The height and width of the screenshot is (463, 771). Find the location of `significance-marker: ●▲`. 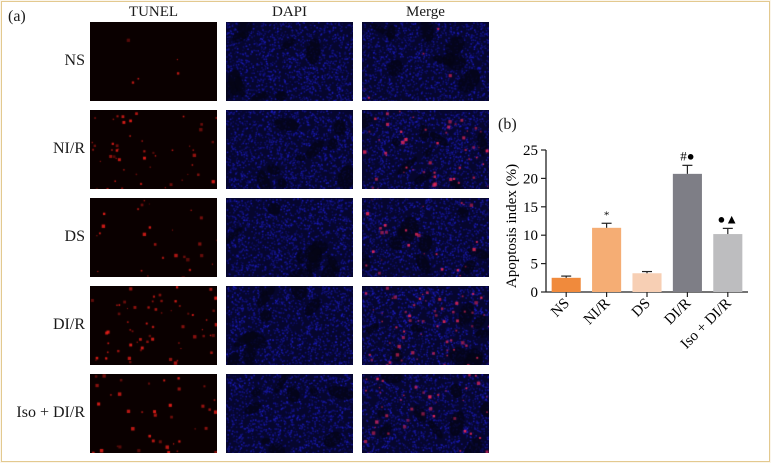

significance-marker: ●▲ is located at coordinates (727, 218).